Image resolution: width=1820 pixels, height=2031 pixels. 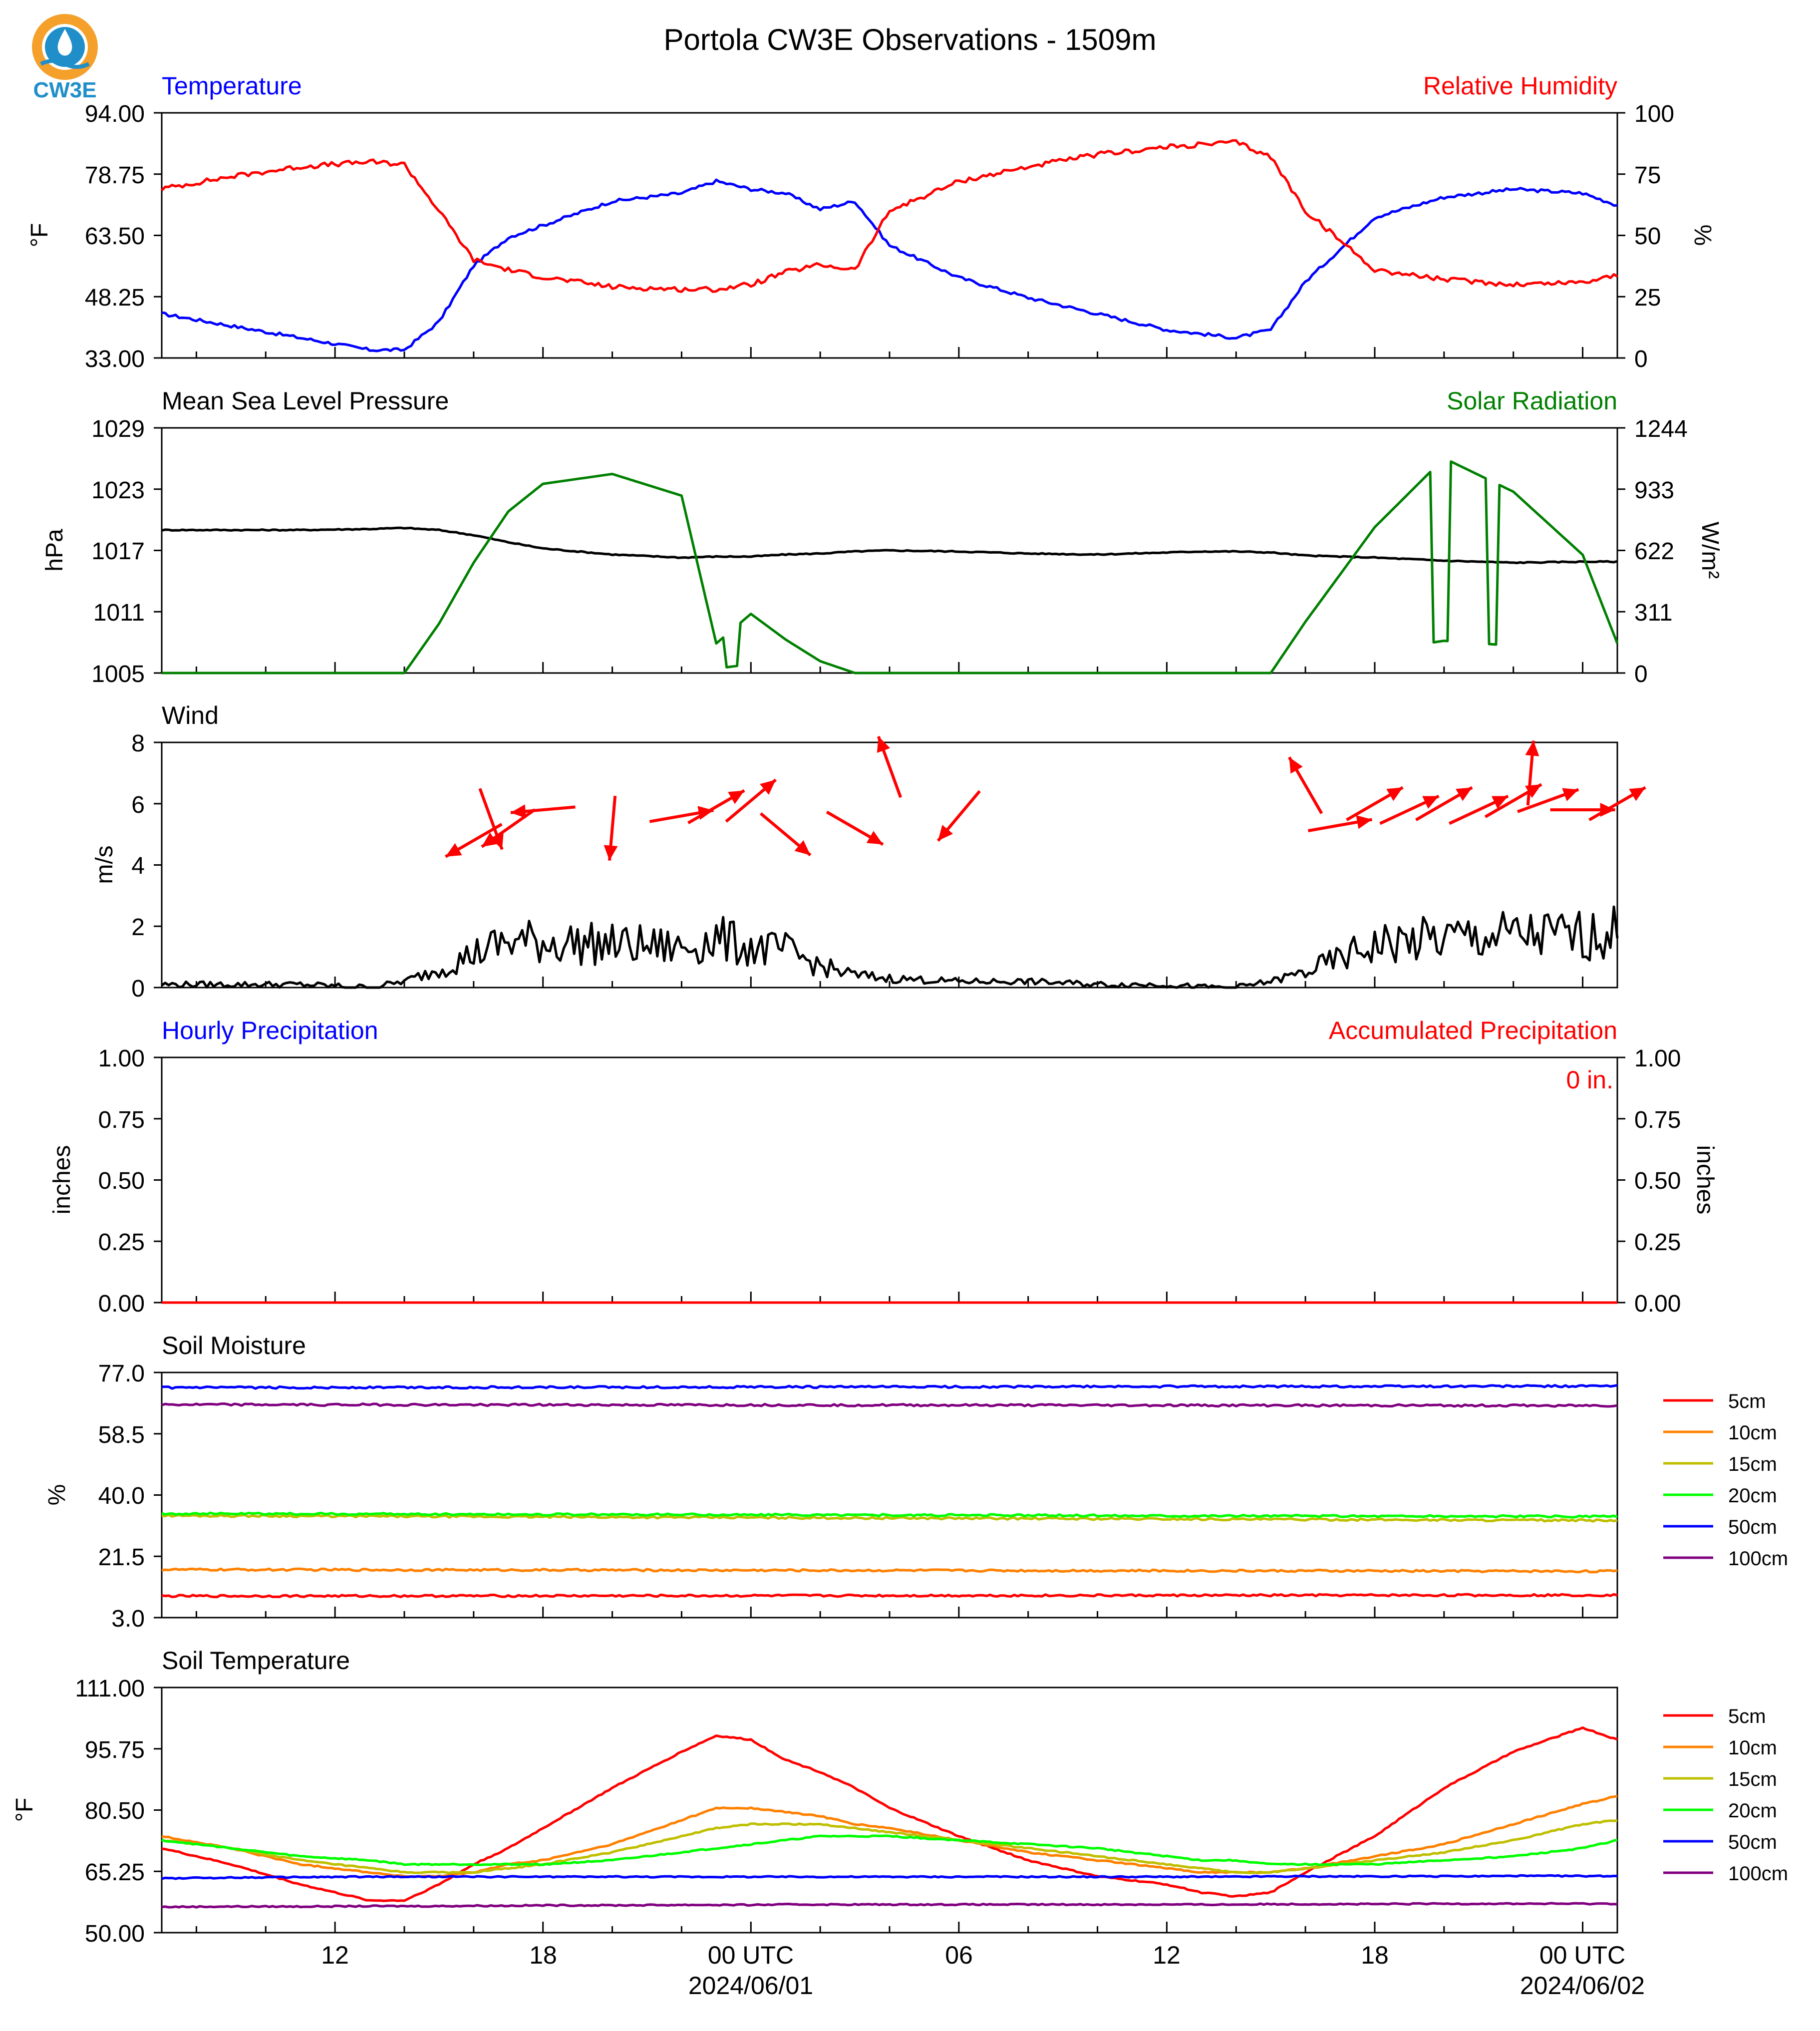 I want to click on st-legend-label-15cm: 15cm, so click(x=1752, y=1779).